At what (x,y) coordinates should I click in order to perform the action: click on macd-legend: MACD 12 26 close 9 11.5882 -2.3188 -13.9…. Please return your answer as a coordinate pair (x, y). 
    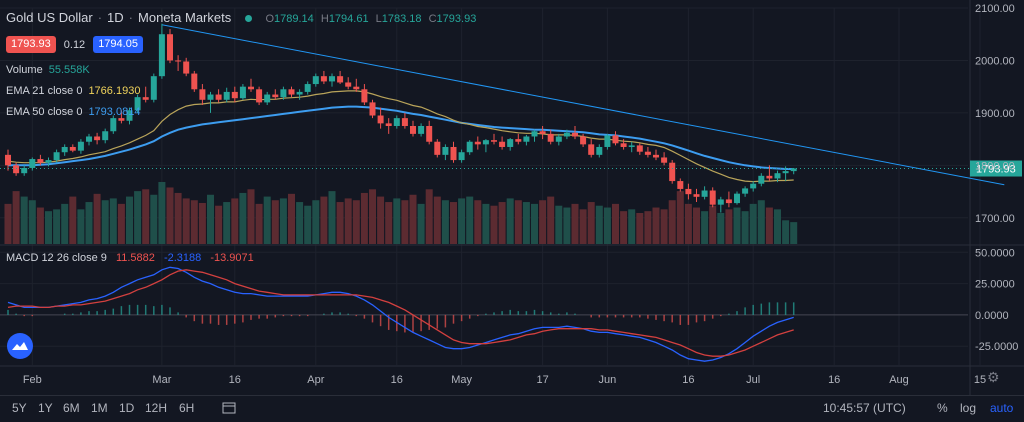
    Looking at the image, I should click on (130, 258).